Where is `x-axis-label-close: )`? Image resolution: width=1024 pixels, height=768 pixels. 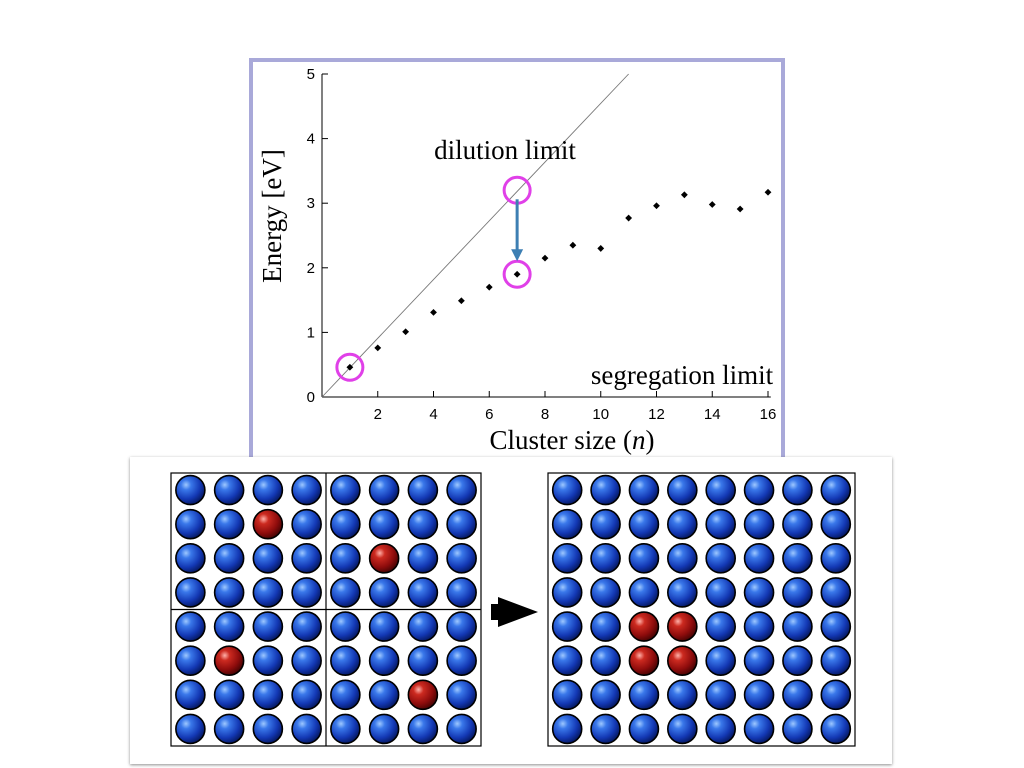 x-axis-label-close: ) is located at coordinates (649, 440).